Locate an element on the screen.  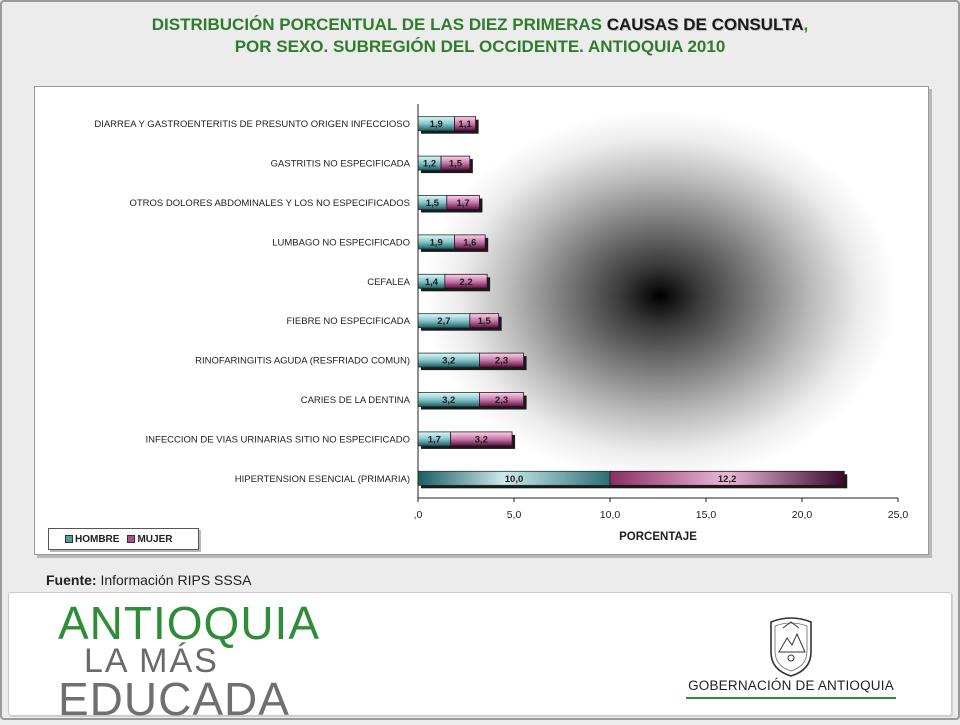
data-label-mujer: 2,2 is located at coordinates (465, 282).